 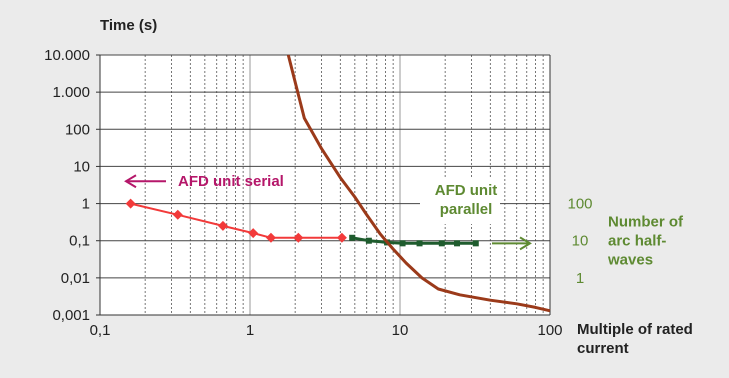 I want to click on annotation-label-parallel: AFD unit parallel, so click(x=466, y=200).